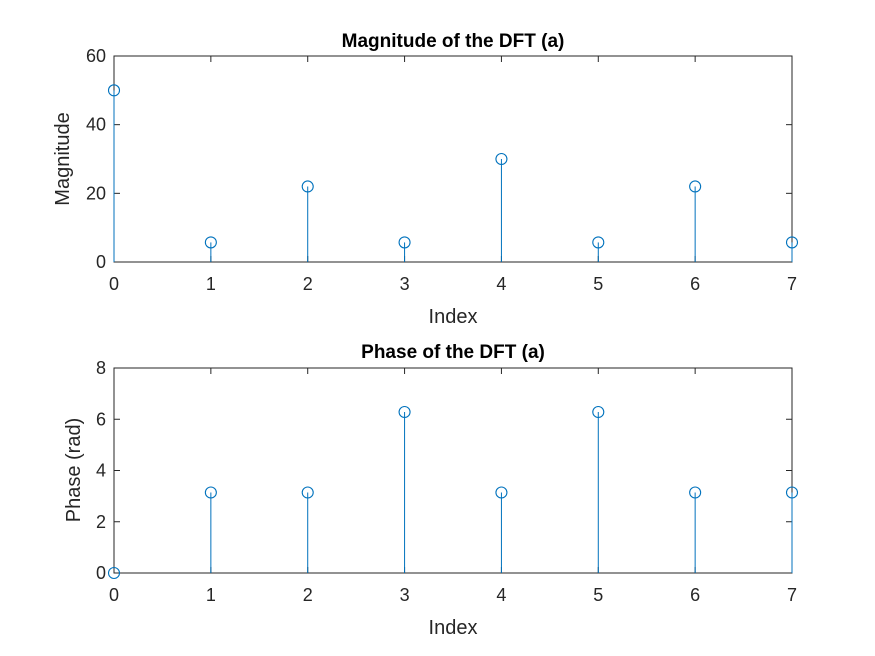  Describe the element at coordinates (211, 284) in the screenshot. I see `magnitude-plot-xtick-label: 1` at that location.